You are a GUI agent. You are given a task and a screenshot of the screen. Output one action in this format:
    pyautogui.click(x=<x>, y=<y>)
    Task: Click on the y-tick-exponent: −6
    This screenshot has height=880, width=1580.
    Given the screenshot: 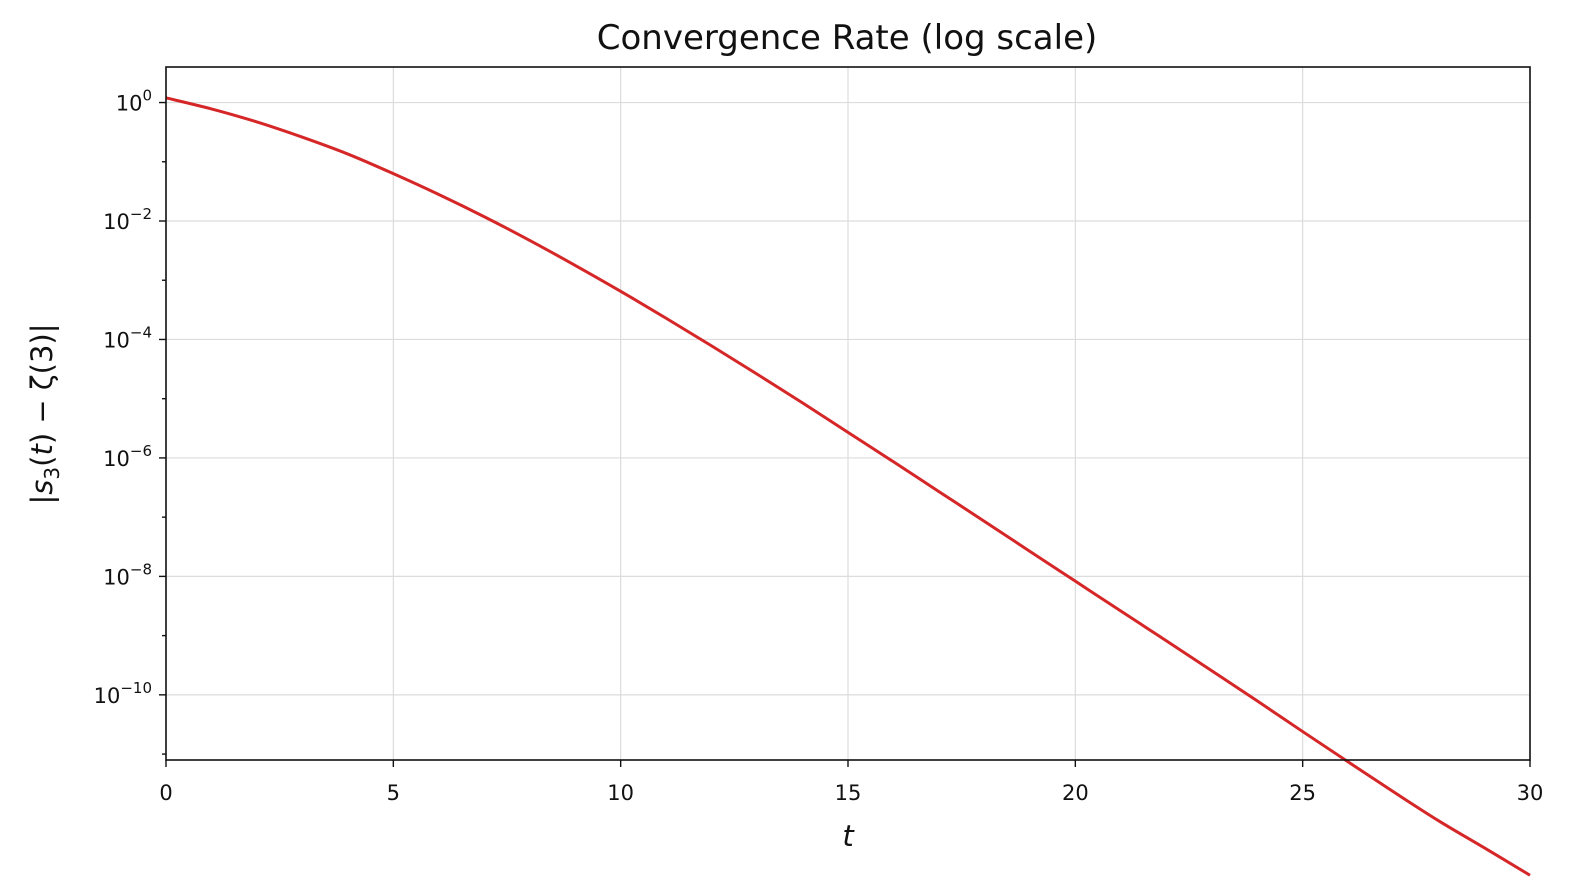 What is the action you would take?
    pyautogui.click(x=141, y=451)
    